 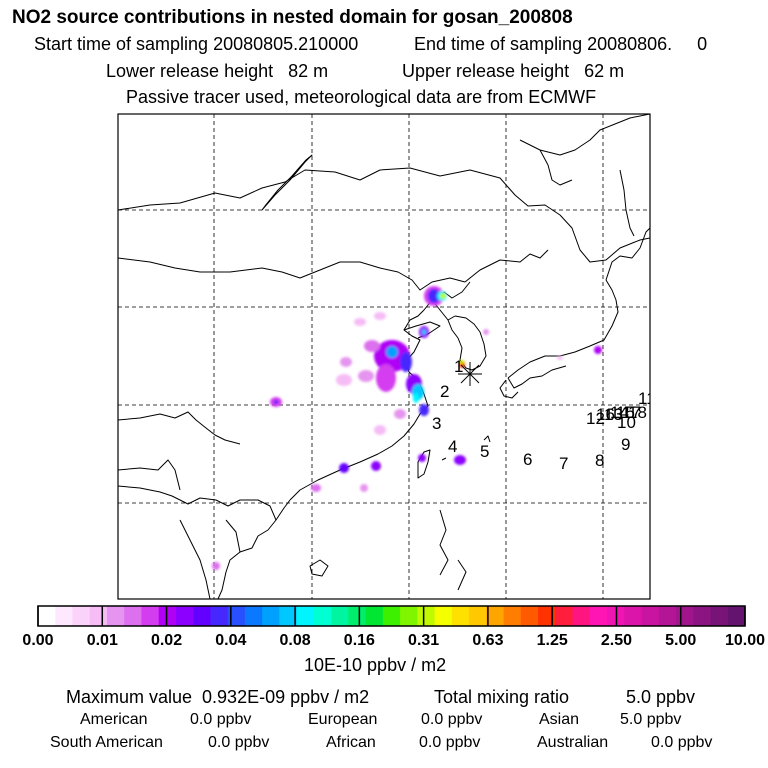 I want to click on colorbar-tick-label: 1.25, so click(x=552, y=640).